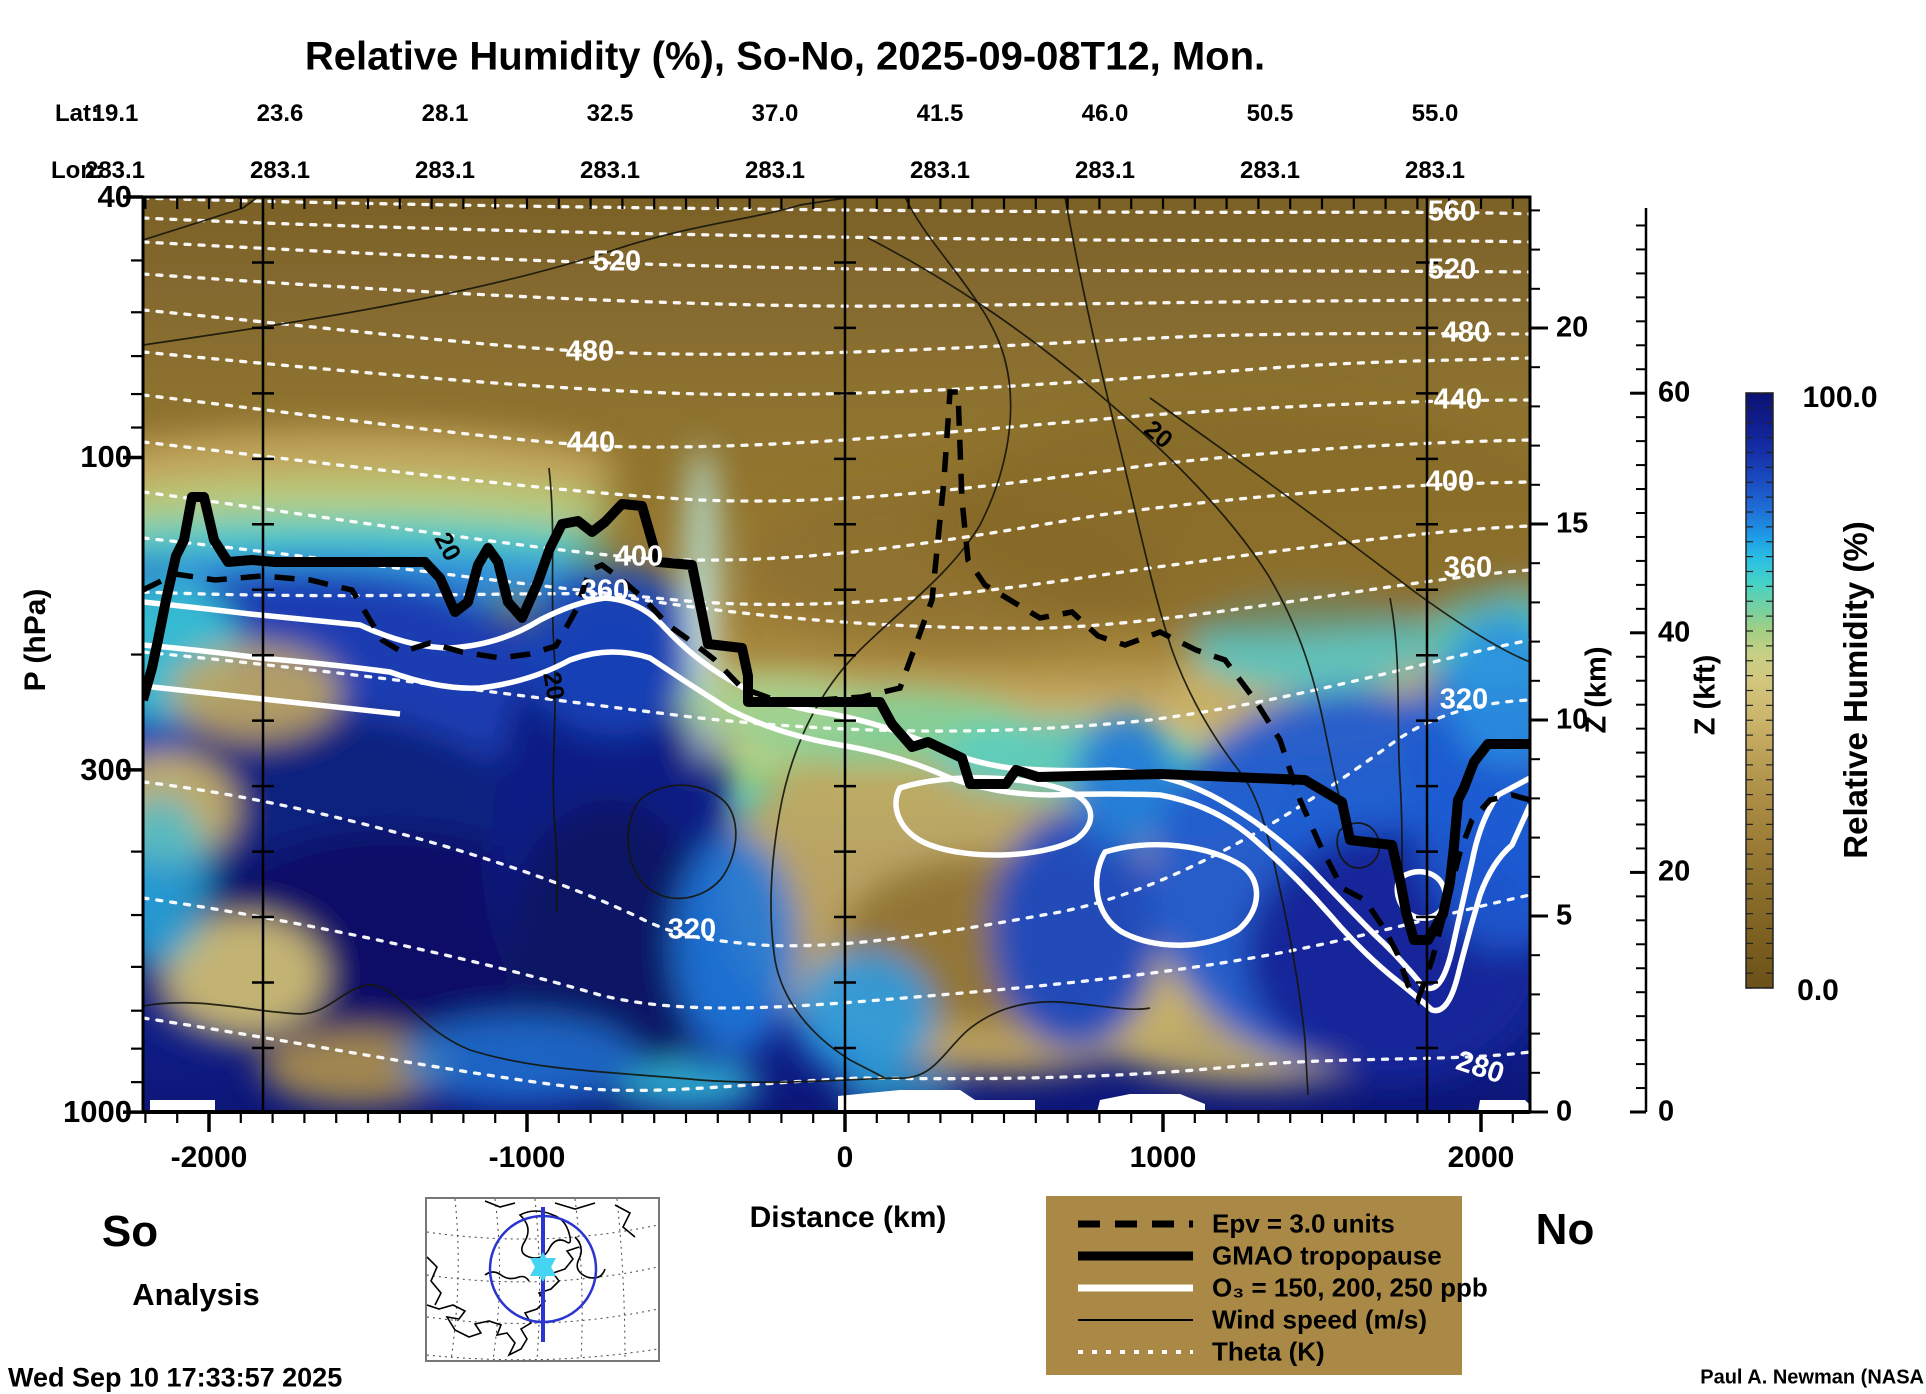 The height and width of the screenshot is (1394, 1926). I want to click on lat-value: 41.5, so click(940, 113).